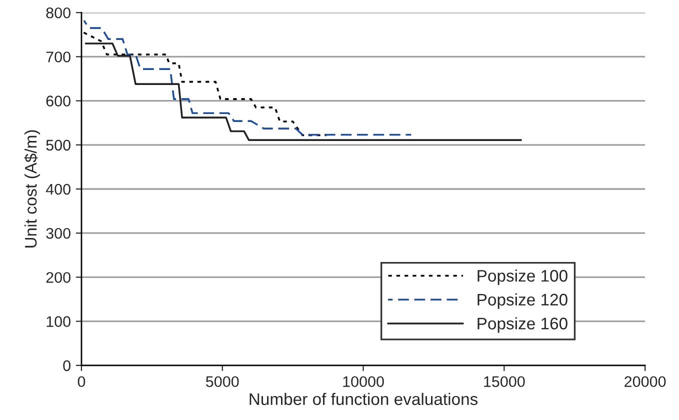  I want to click on x-tick-label: 10000, so click(363, 382).